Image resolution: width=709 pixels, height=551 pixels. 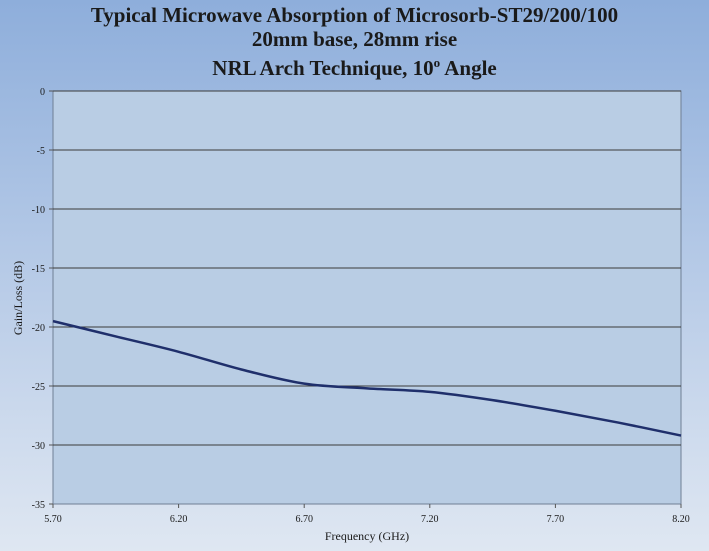 What do you see at coordinates (38, 446) in the screenshot?
I see `y-tick-label: -30` at bounding box center [38, 446].